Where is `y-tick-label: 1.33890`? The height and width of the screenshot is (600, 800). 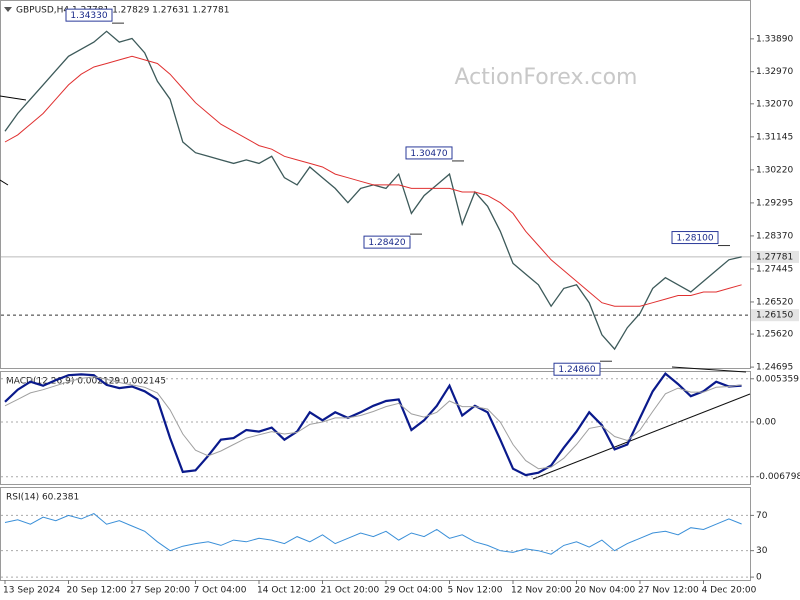
y-tick-label: 1.33890 is located at coordinates (774, 39).